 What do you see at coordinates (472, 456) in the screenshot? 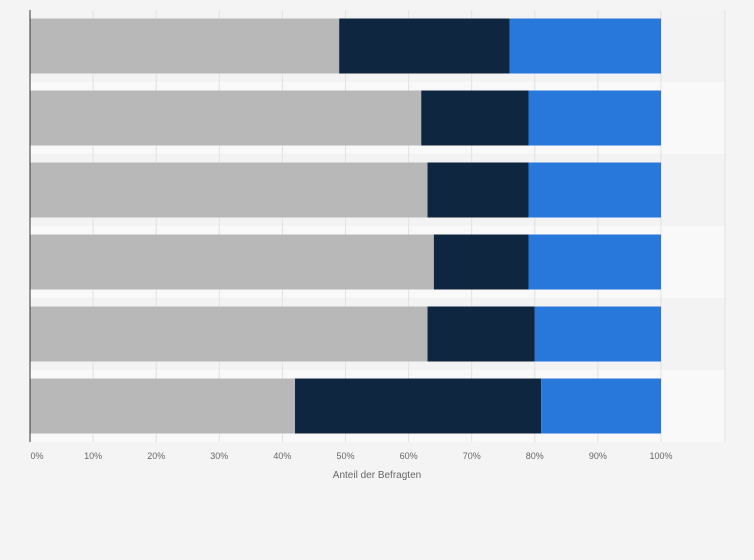
I see `x-tick-label-7: 70%` at bounding box center [472, 456].